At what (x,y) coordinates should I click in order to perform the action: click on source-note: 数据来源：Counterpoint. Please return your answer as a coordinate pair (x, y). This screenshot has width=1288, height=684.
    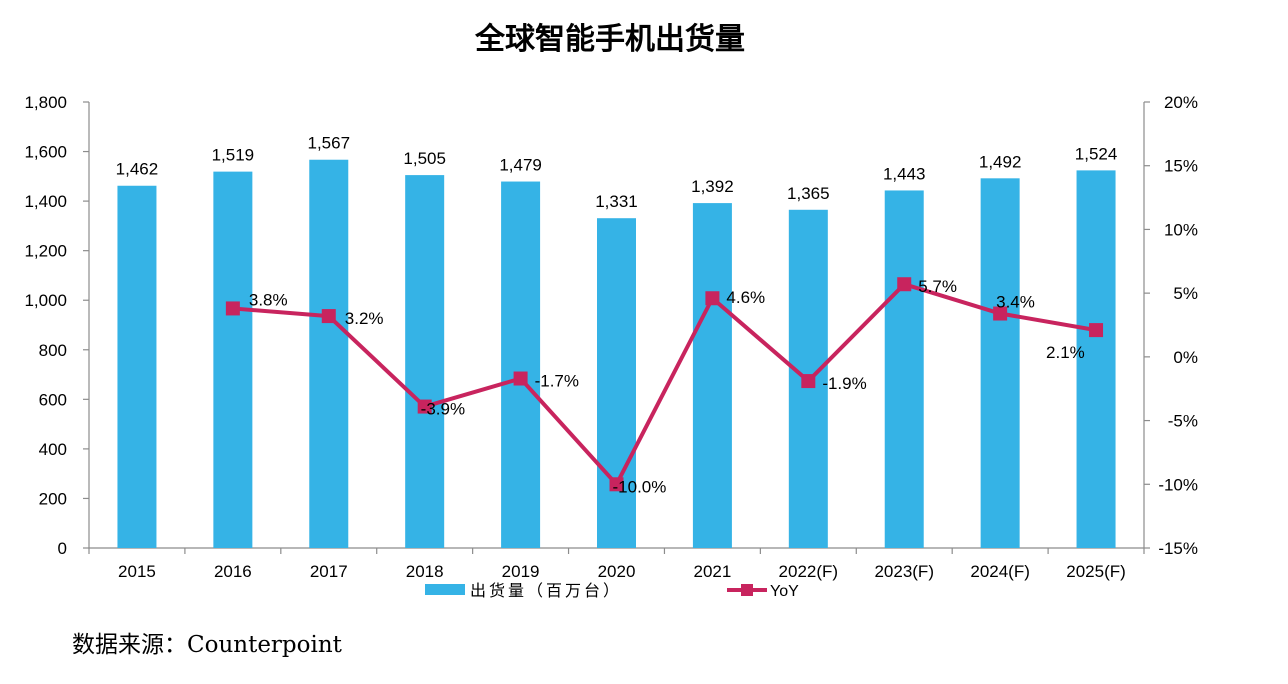
    Looking at the image, I should click on (207, 645).